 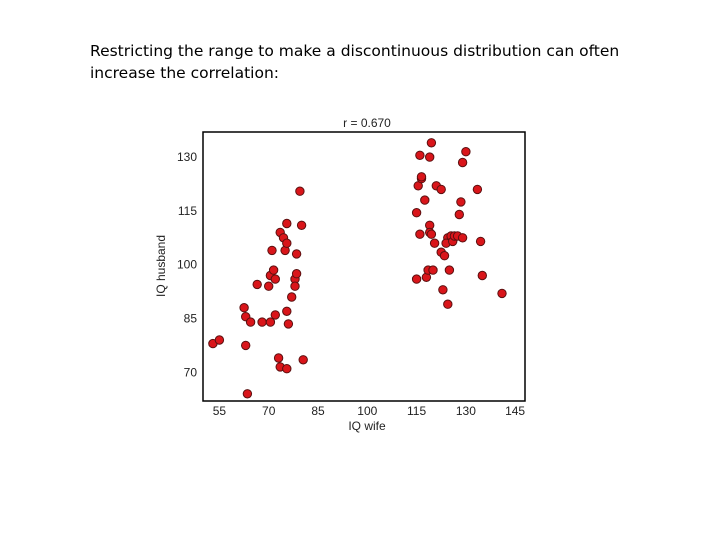 What do you see at coordinates (367, 123) in the screenshot?
I see `chart-title: r = 0.670` at bounding box center [367, 123].